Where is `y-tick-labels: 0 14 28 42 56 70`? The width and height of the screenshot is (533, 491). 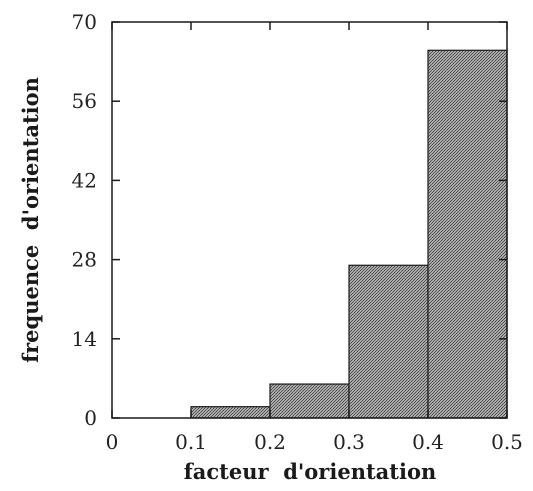 y-tick-labels: 0 14 28 42 56 70 is located at coordinates (84, 220).